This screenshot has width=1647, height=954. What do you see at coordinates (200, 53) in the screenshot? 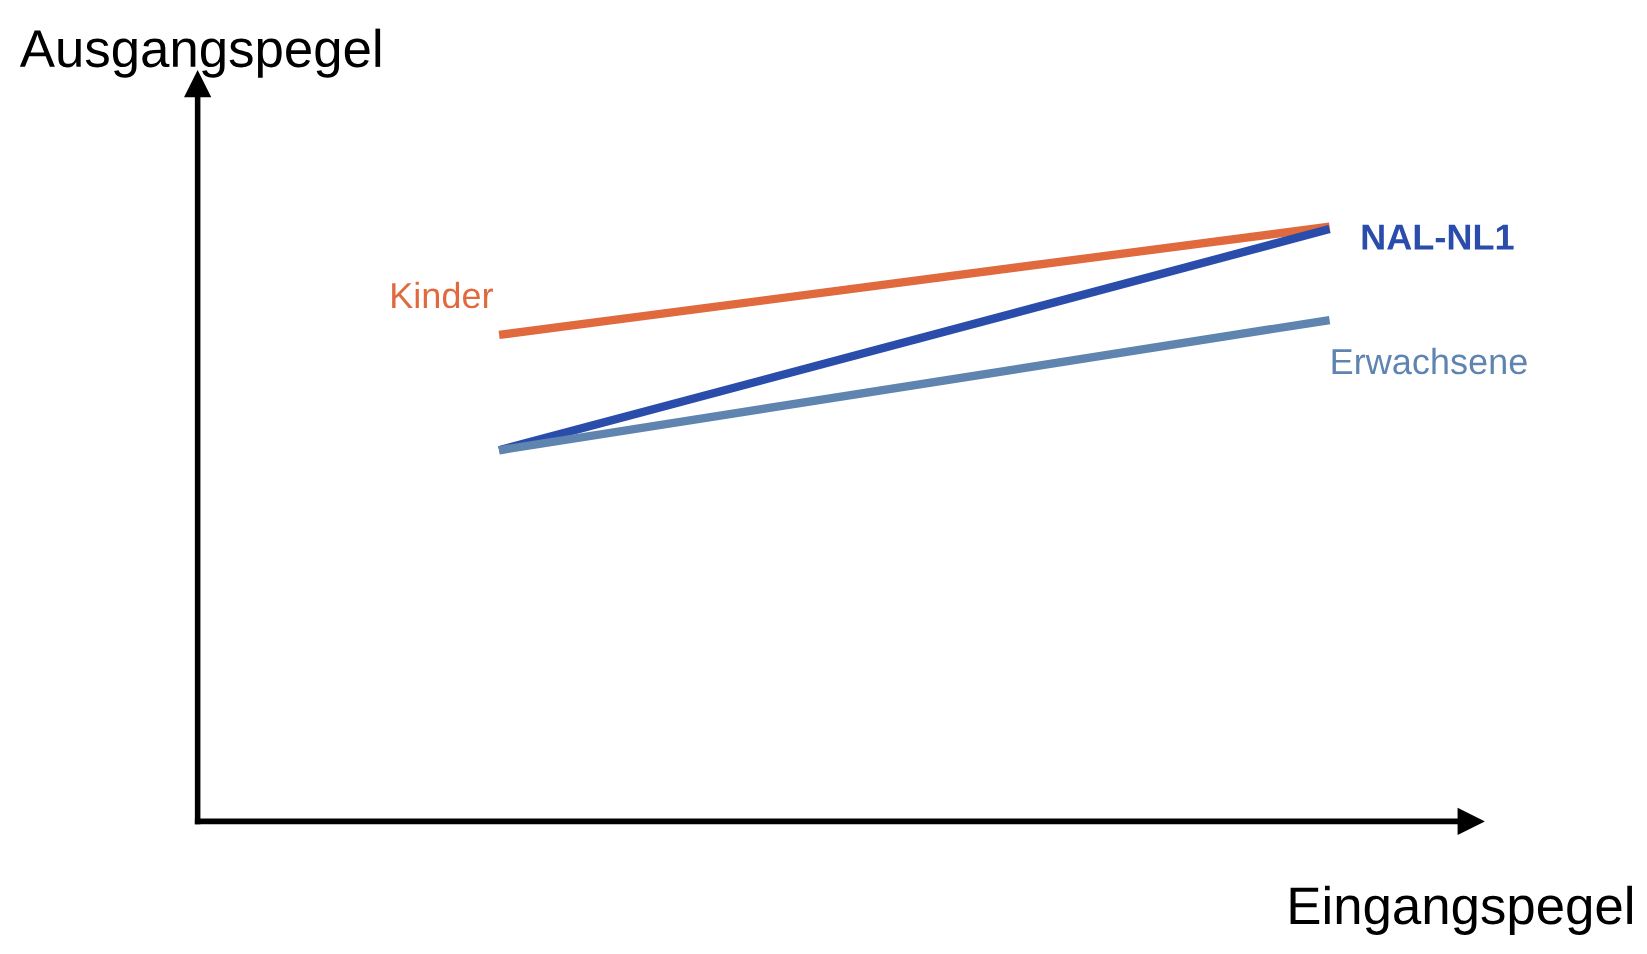
I see `y-axis-title: Ausgangspegel` at bounding box center [200, 53].